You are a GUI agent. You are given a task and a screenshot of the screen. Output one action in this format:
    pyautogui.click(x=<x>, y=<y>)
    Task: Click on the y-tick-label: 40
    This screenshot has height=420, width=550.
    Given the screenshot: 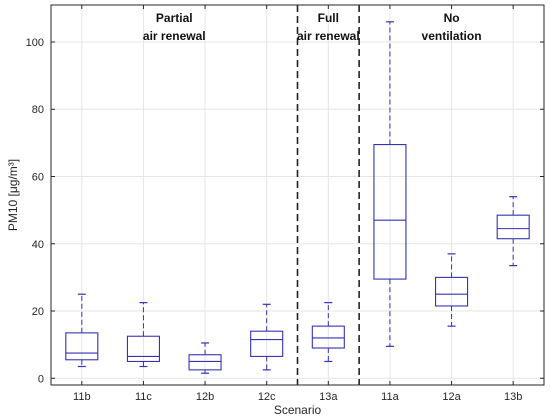 What is the action you would take?
    pyautogui.click(x=38, y=245)
    